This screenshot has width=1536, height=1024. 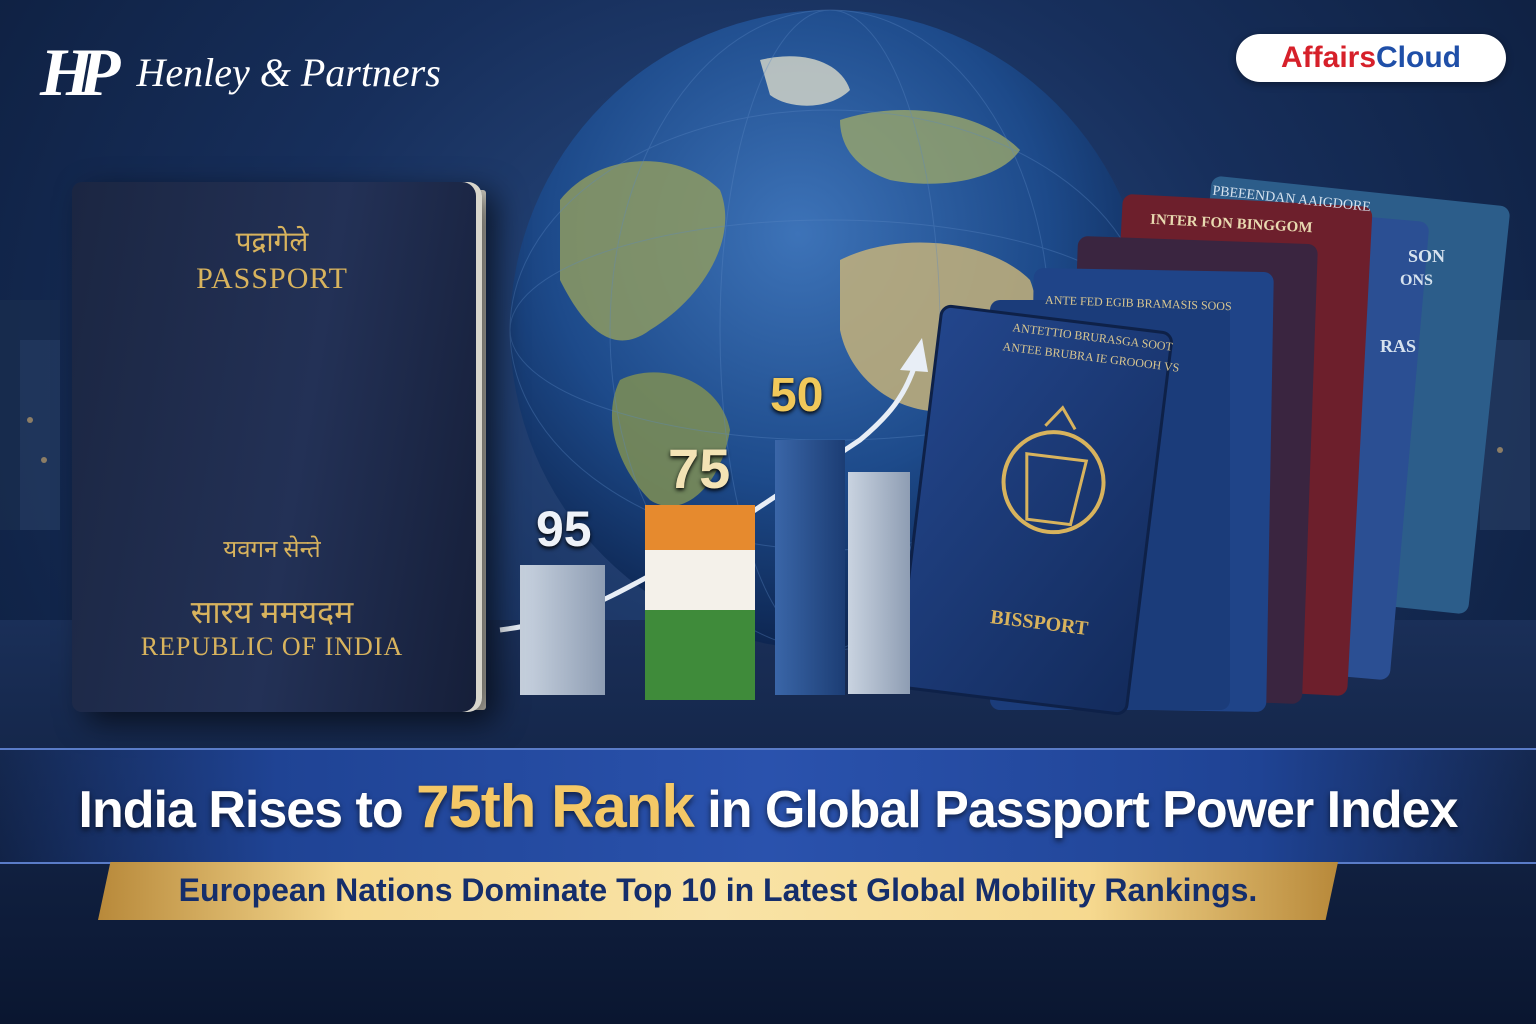 I want to click on arrow-head-icon, so click(x=914, y=355).